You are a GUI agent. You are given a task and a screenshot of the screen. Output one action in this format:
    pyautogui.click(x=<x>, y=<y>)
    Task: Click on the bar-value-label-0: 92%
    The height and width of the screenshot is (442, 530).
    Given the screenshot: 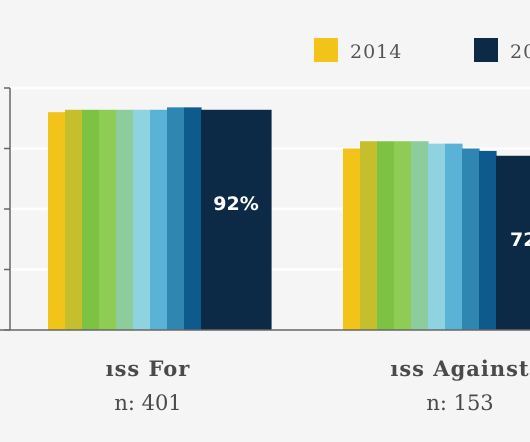 What is the action you would take?
    pyautogui.click(x=235, y=204)
    